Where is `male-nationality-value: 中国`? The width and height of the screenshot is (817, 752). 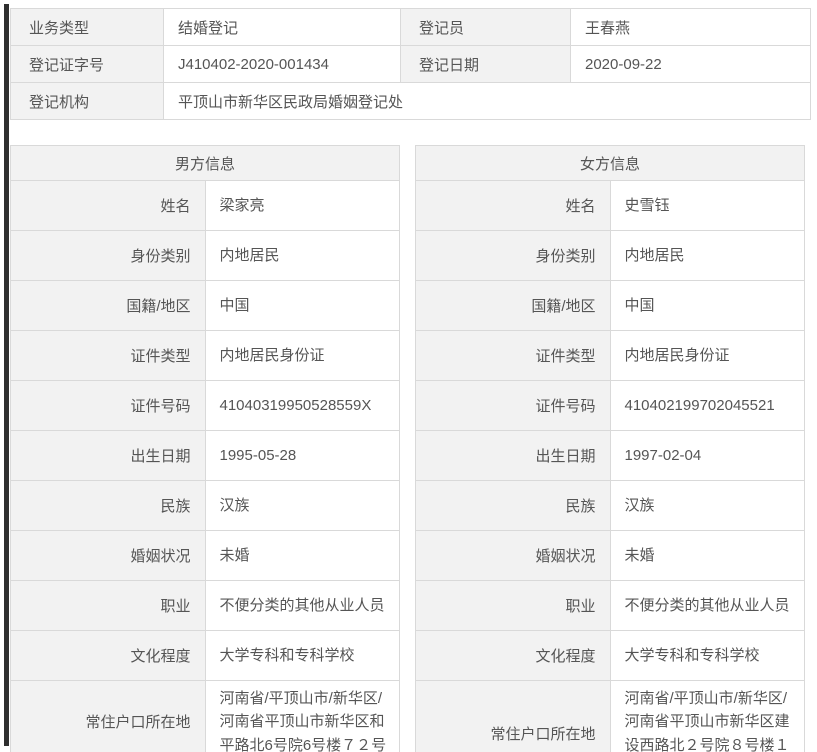 male-nationality-value: 中国 is located at coordinates (302, 305).